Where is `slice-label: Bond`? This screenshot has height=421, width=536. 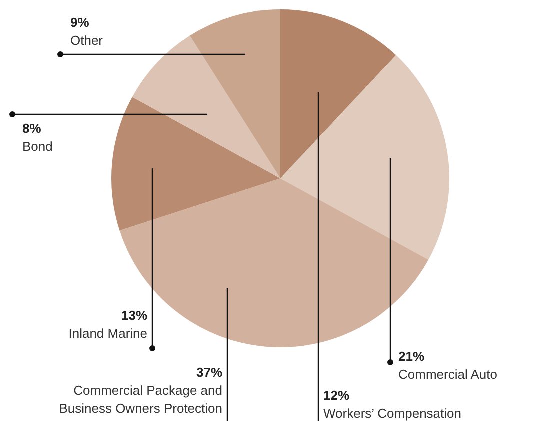
slice-label: Bond is located at coordinates (37, 146).